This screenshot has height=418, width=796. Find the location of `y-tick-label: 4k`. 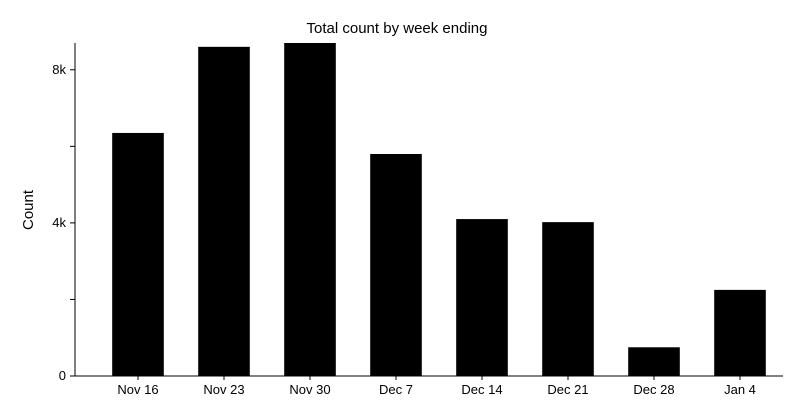

y-tick-label: 4k is located at coordinates (59, 222).